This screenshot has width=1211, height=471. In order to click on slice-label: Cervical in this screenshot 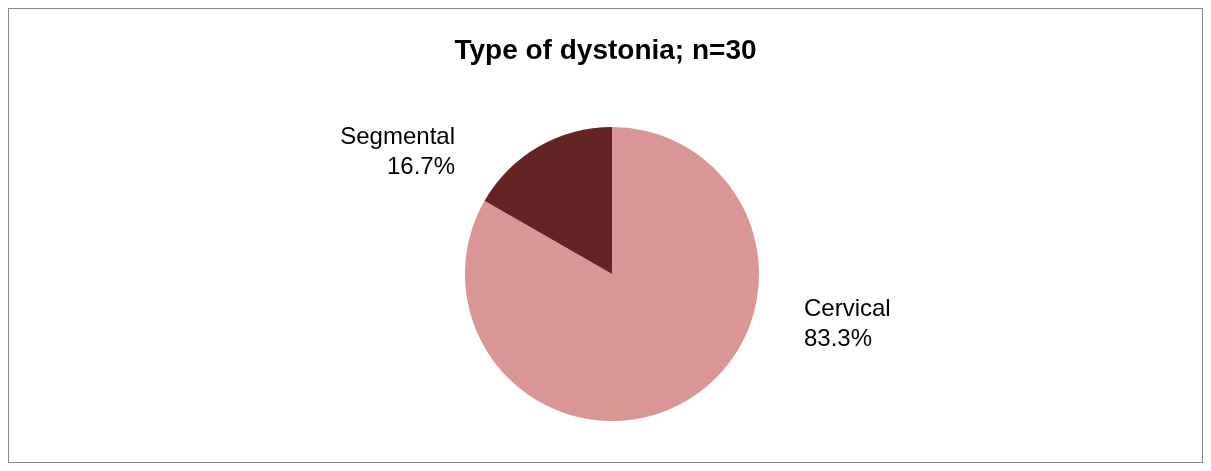, I will do `click(847, 307)`.